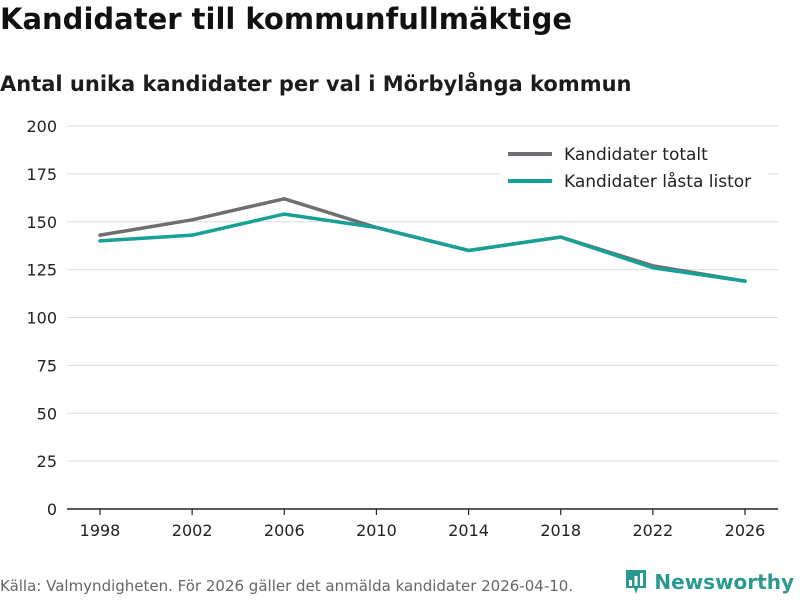  Describe the element at coordinates (636, 582) in the screenshot. I see `newsworthy-icon` at that location.